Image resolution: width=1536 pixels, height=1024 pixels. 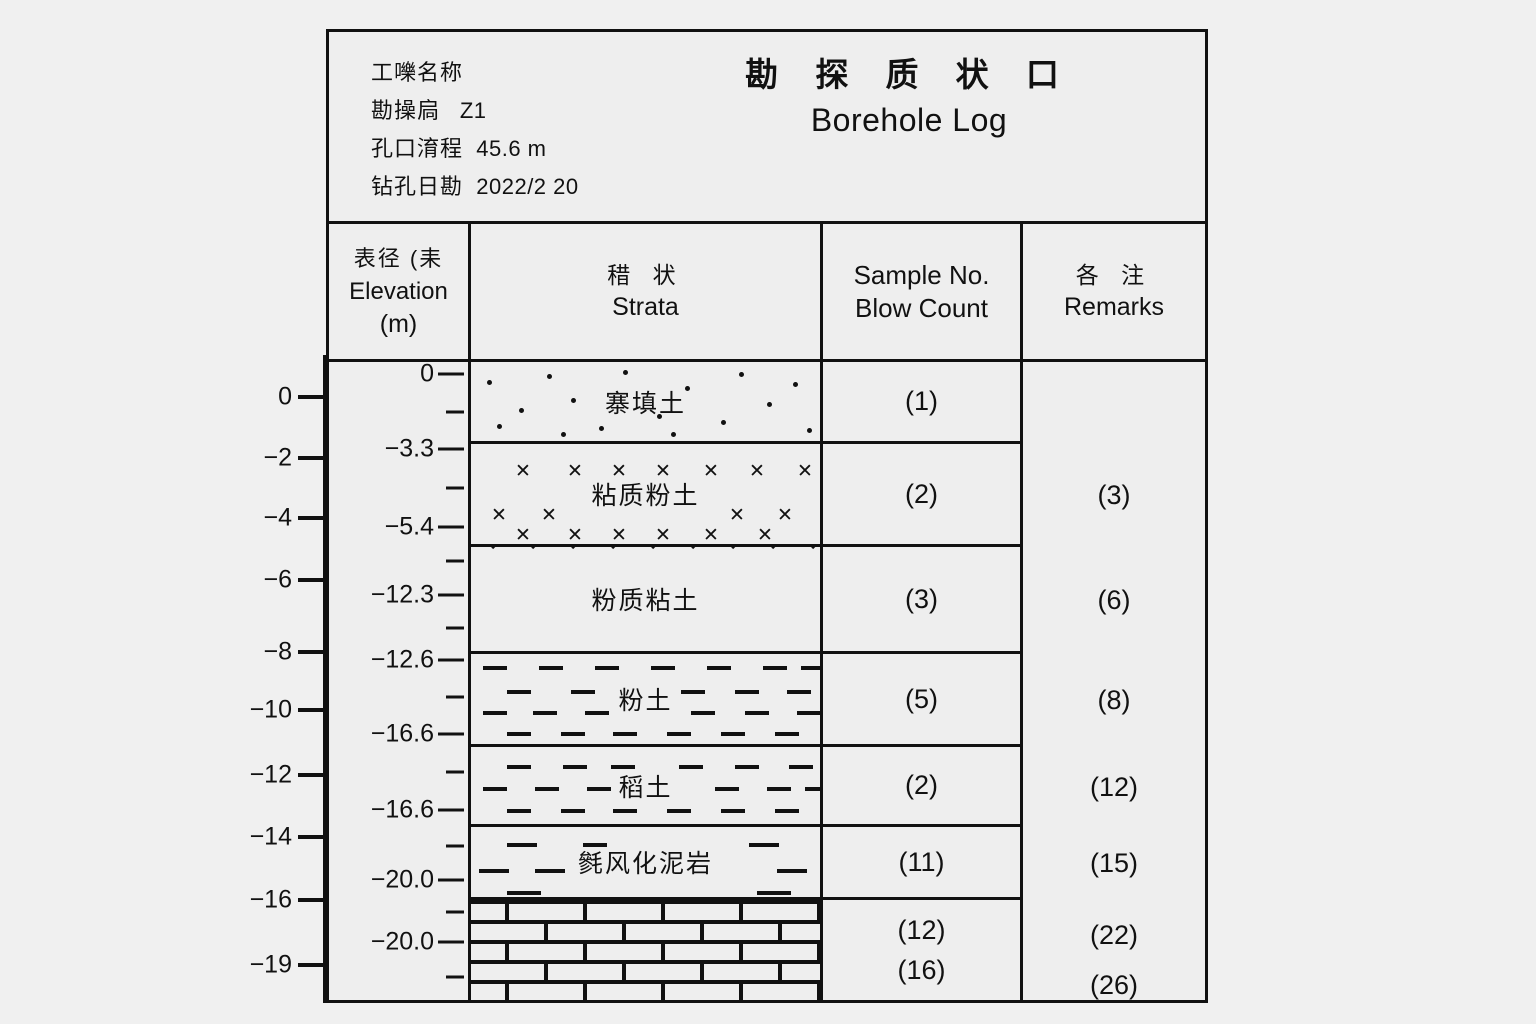 What do you see at coordinates (475, 187) in the screenshot?
I see `drill-date-line: 钻孔日勘 2022/2 20` at bounding box center [475, 187].